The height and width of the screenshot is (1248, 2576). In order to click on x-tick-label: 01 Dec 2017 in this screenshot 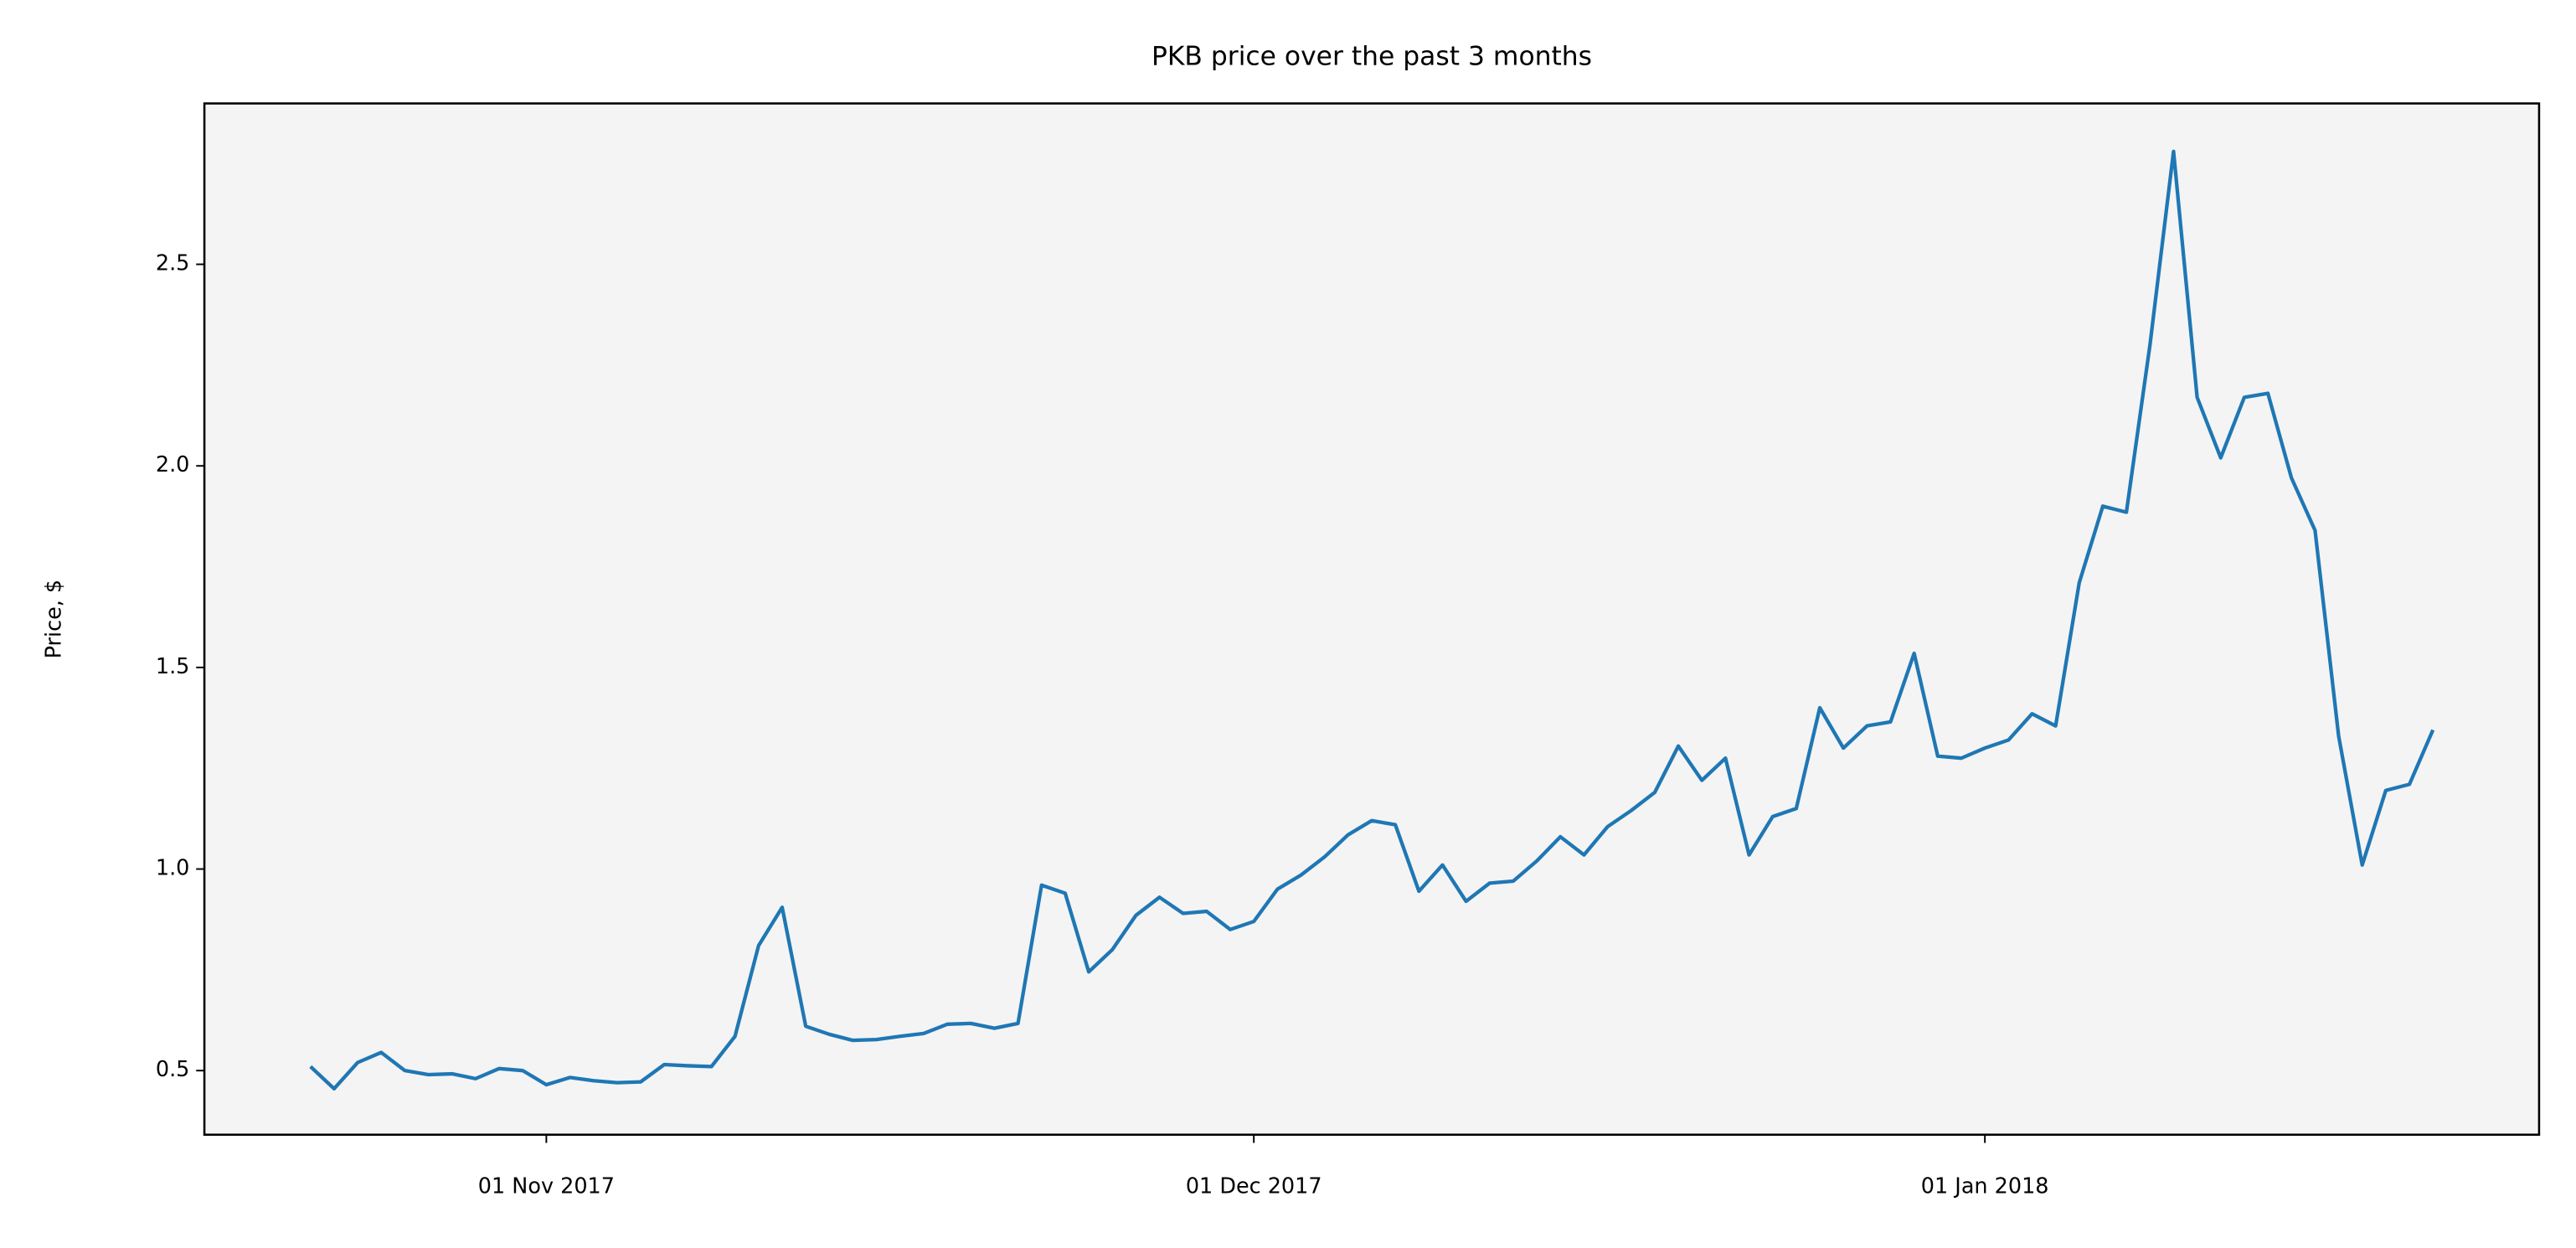, I will do `click(1254, 1186)`.